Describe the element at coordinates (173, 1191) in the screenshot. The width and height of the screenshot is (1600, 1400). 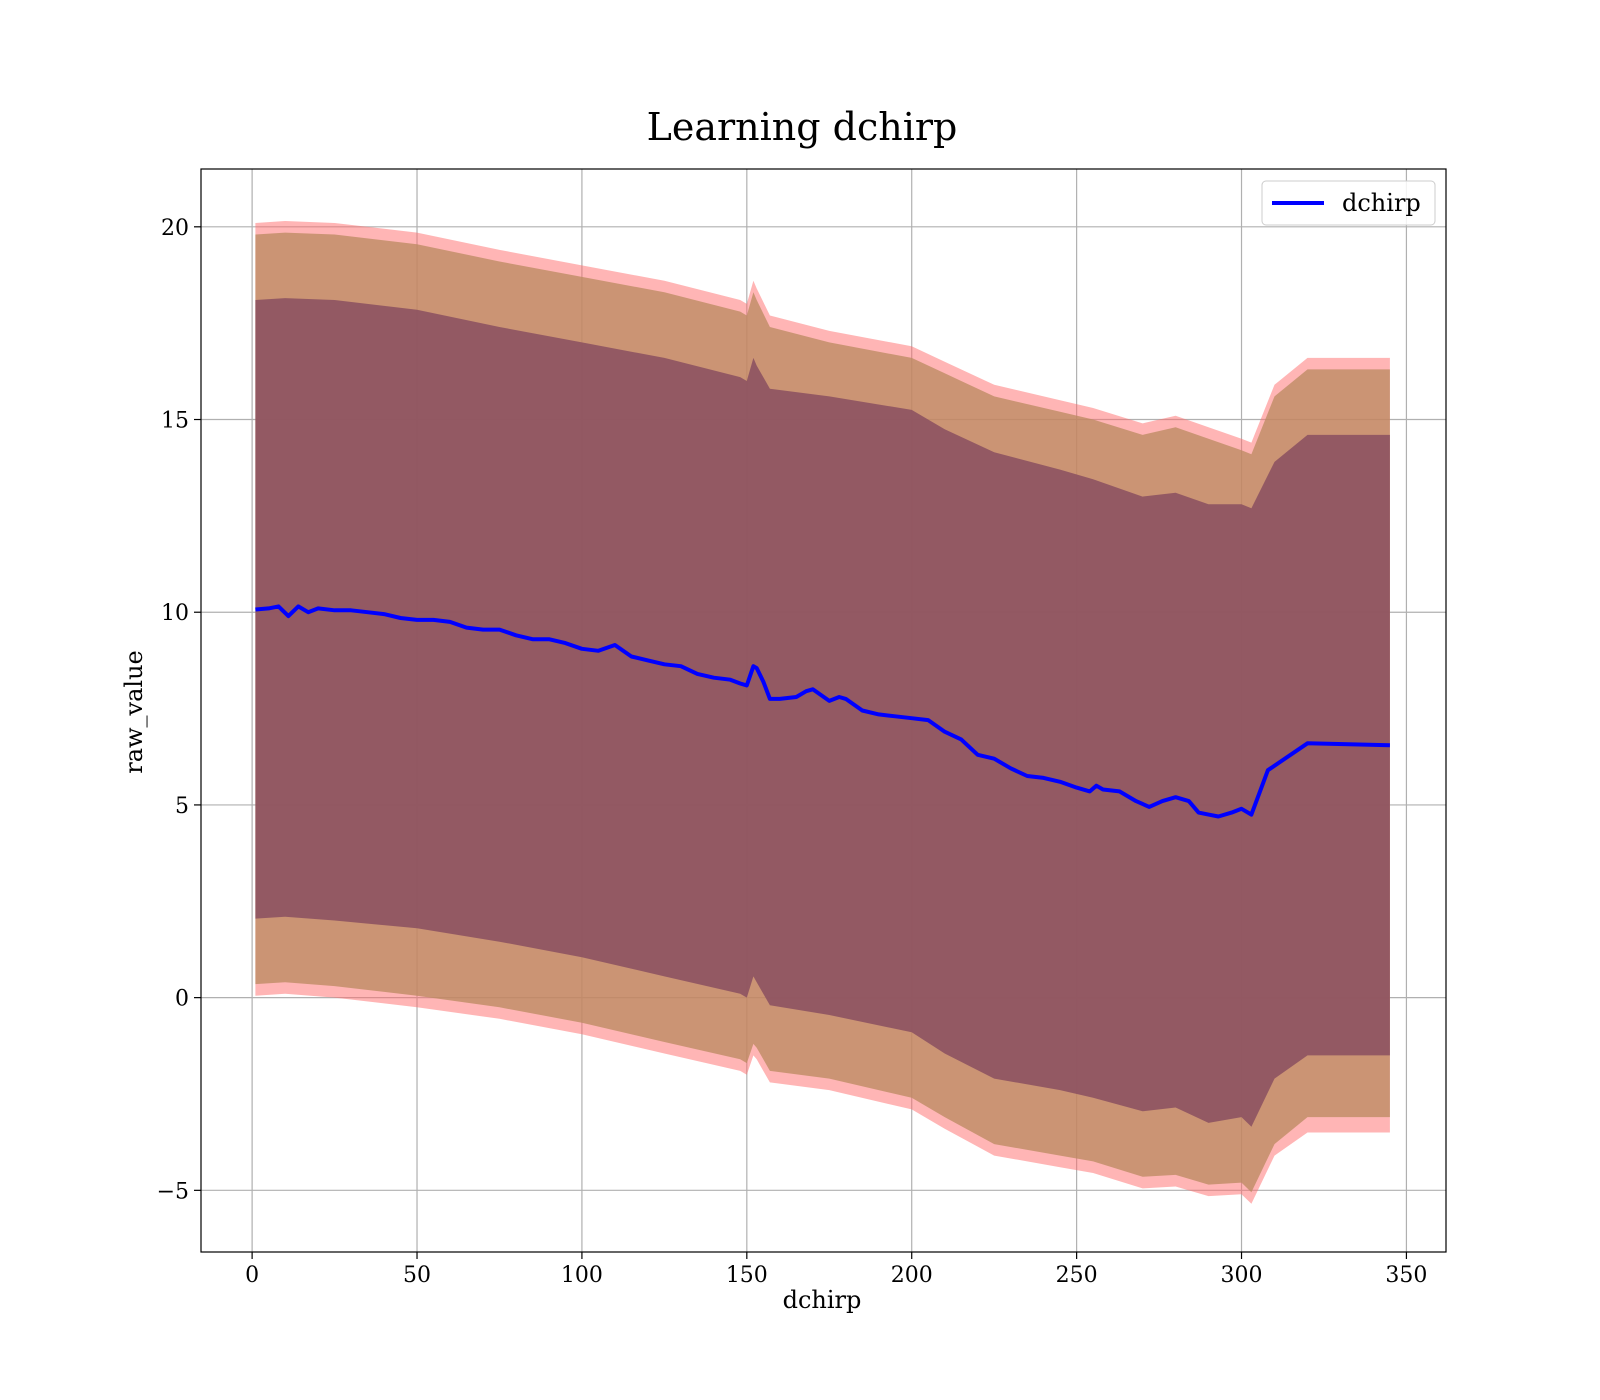
I see `y-tick-label: −5` at that location.